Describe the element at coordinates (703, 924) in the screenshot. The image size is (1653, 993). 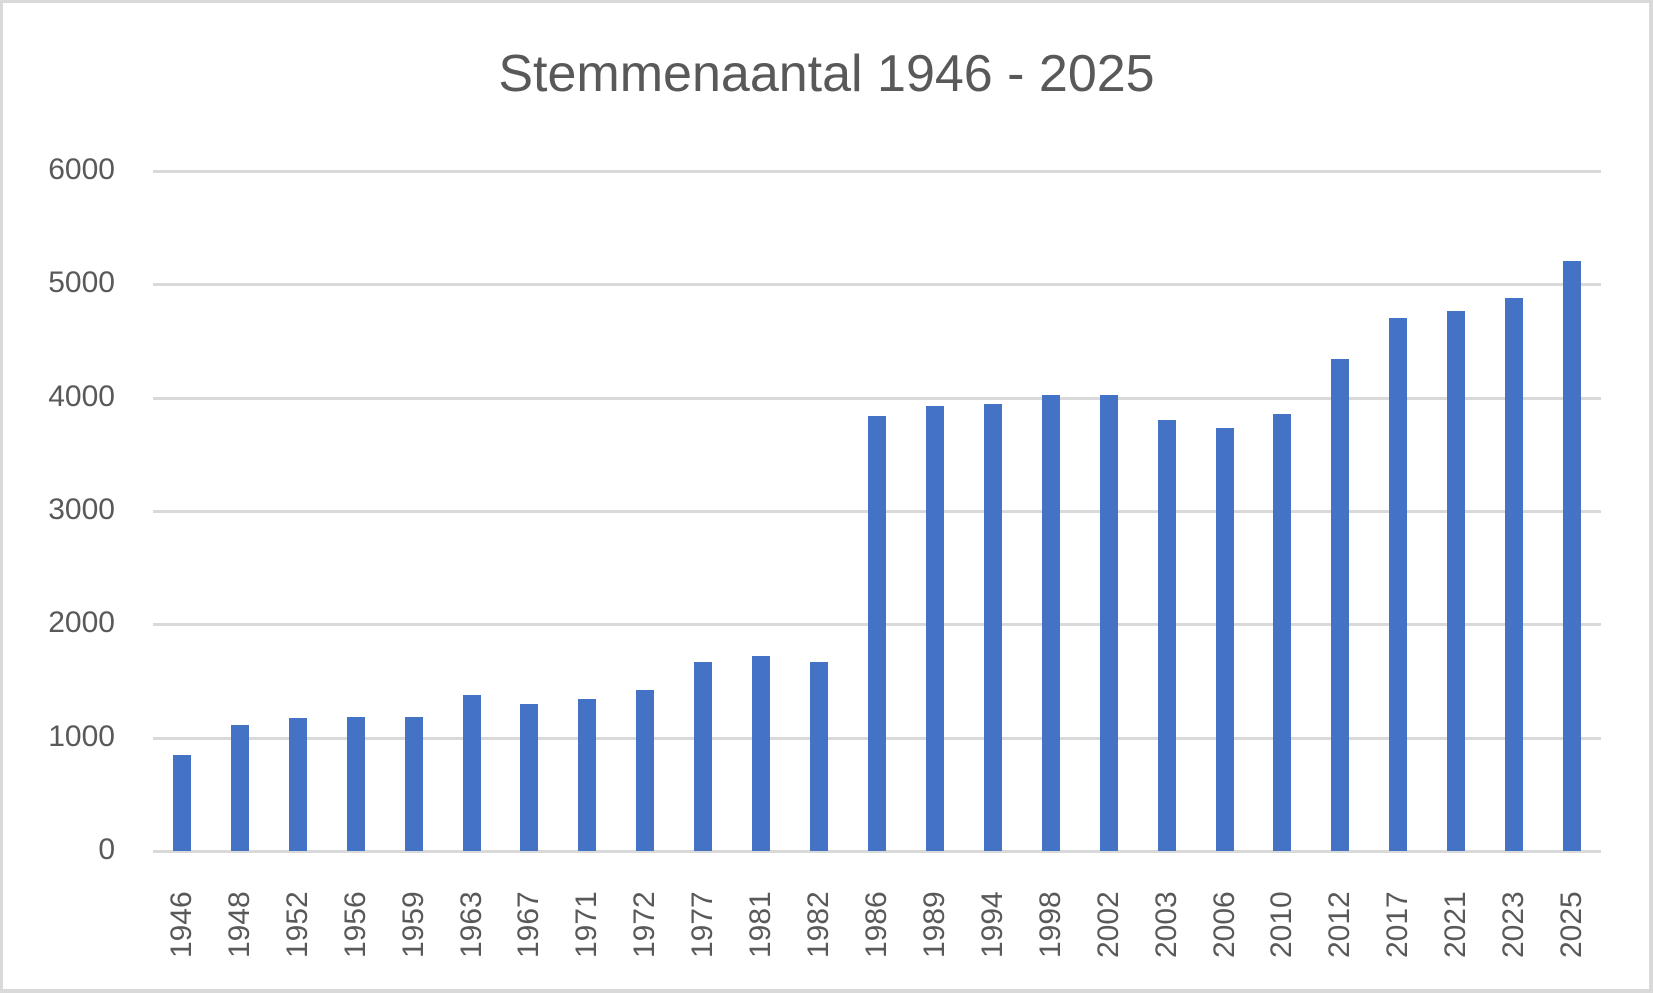
I see `x-tick-label: 1977` at that location.